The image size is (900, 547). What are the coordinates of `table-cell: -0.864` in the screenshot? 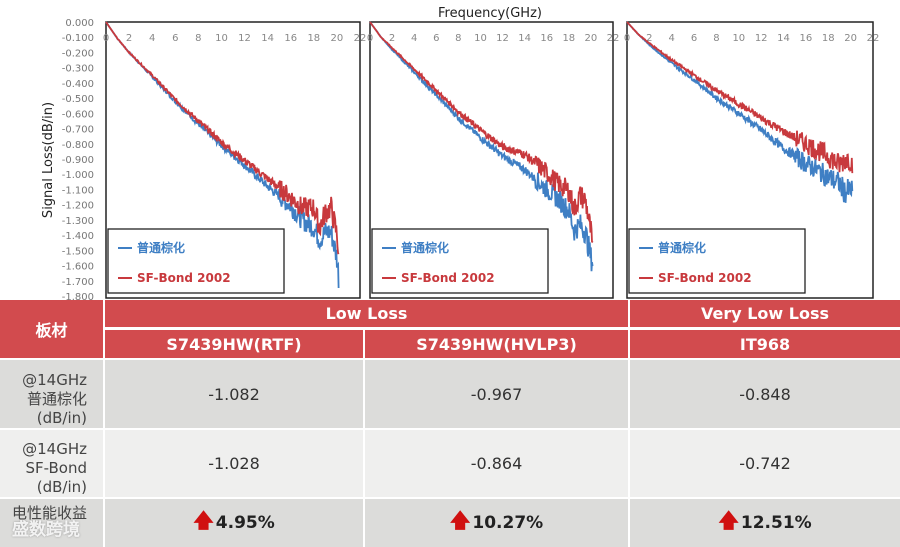 It's located at (496, 463).